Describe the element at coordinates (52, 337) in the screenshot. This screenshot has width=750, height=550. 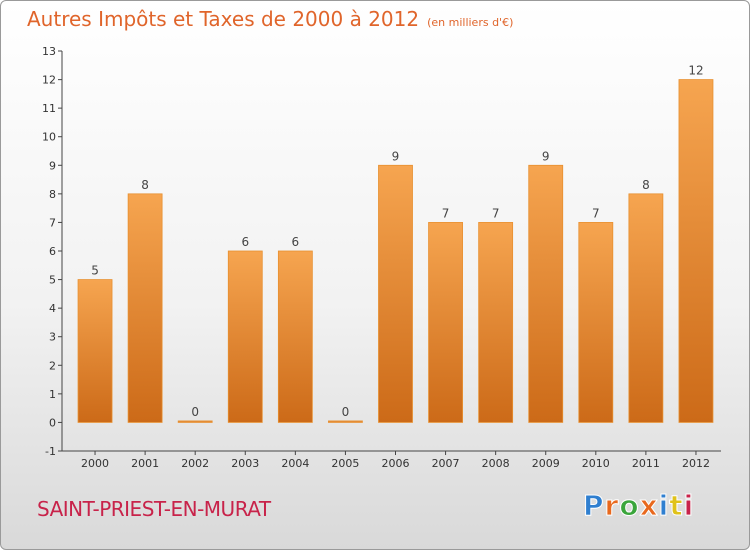
I see `y-tick-label: 3` at that location.